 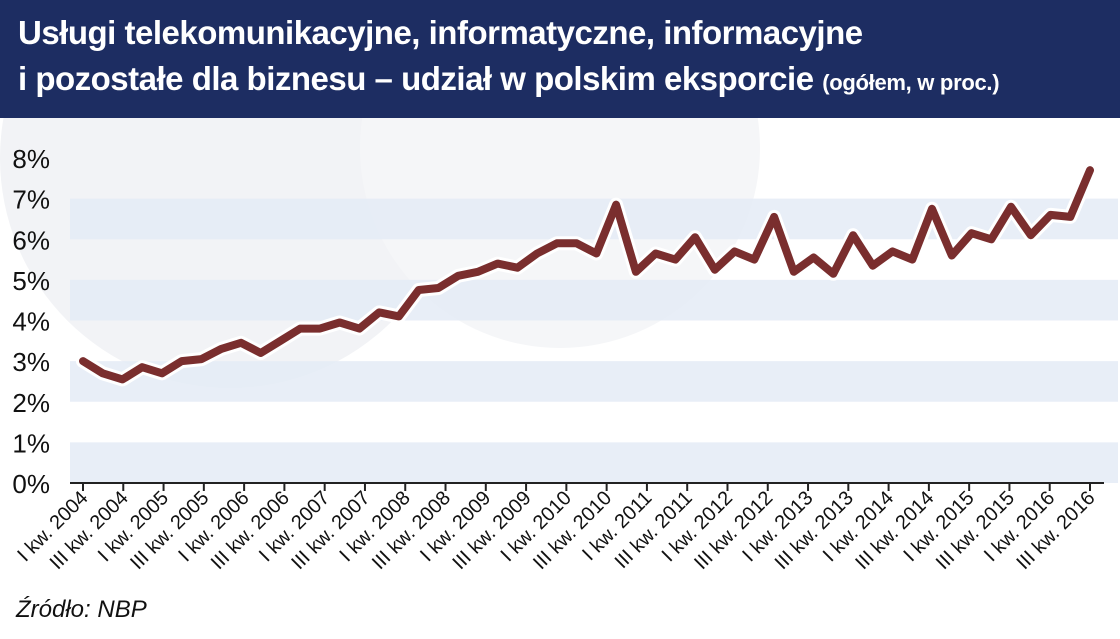 I want to click on y-tick-label: 4%, so click(x=31, y=322).